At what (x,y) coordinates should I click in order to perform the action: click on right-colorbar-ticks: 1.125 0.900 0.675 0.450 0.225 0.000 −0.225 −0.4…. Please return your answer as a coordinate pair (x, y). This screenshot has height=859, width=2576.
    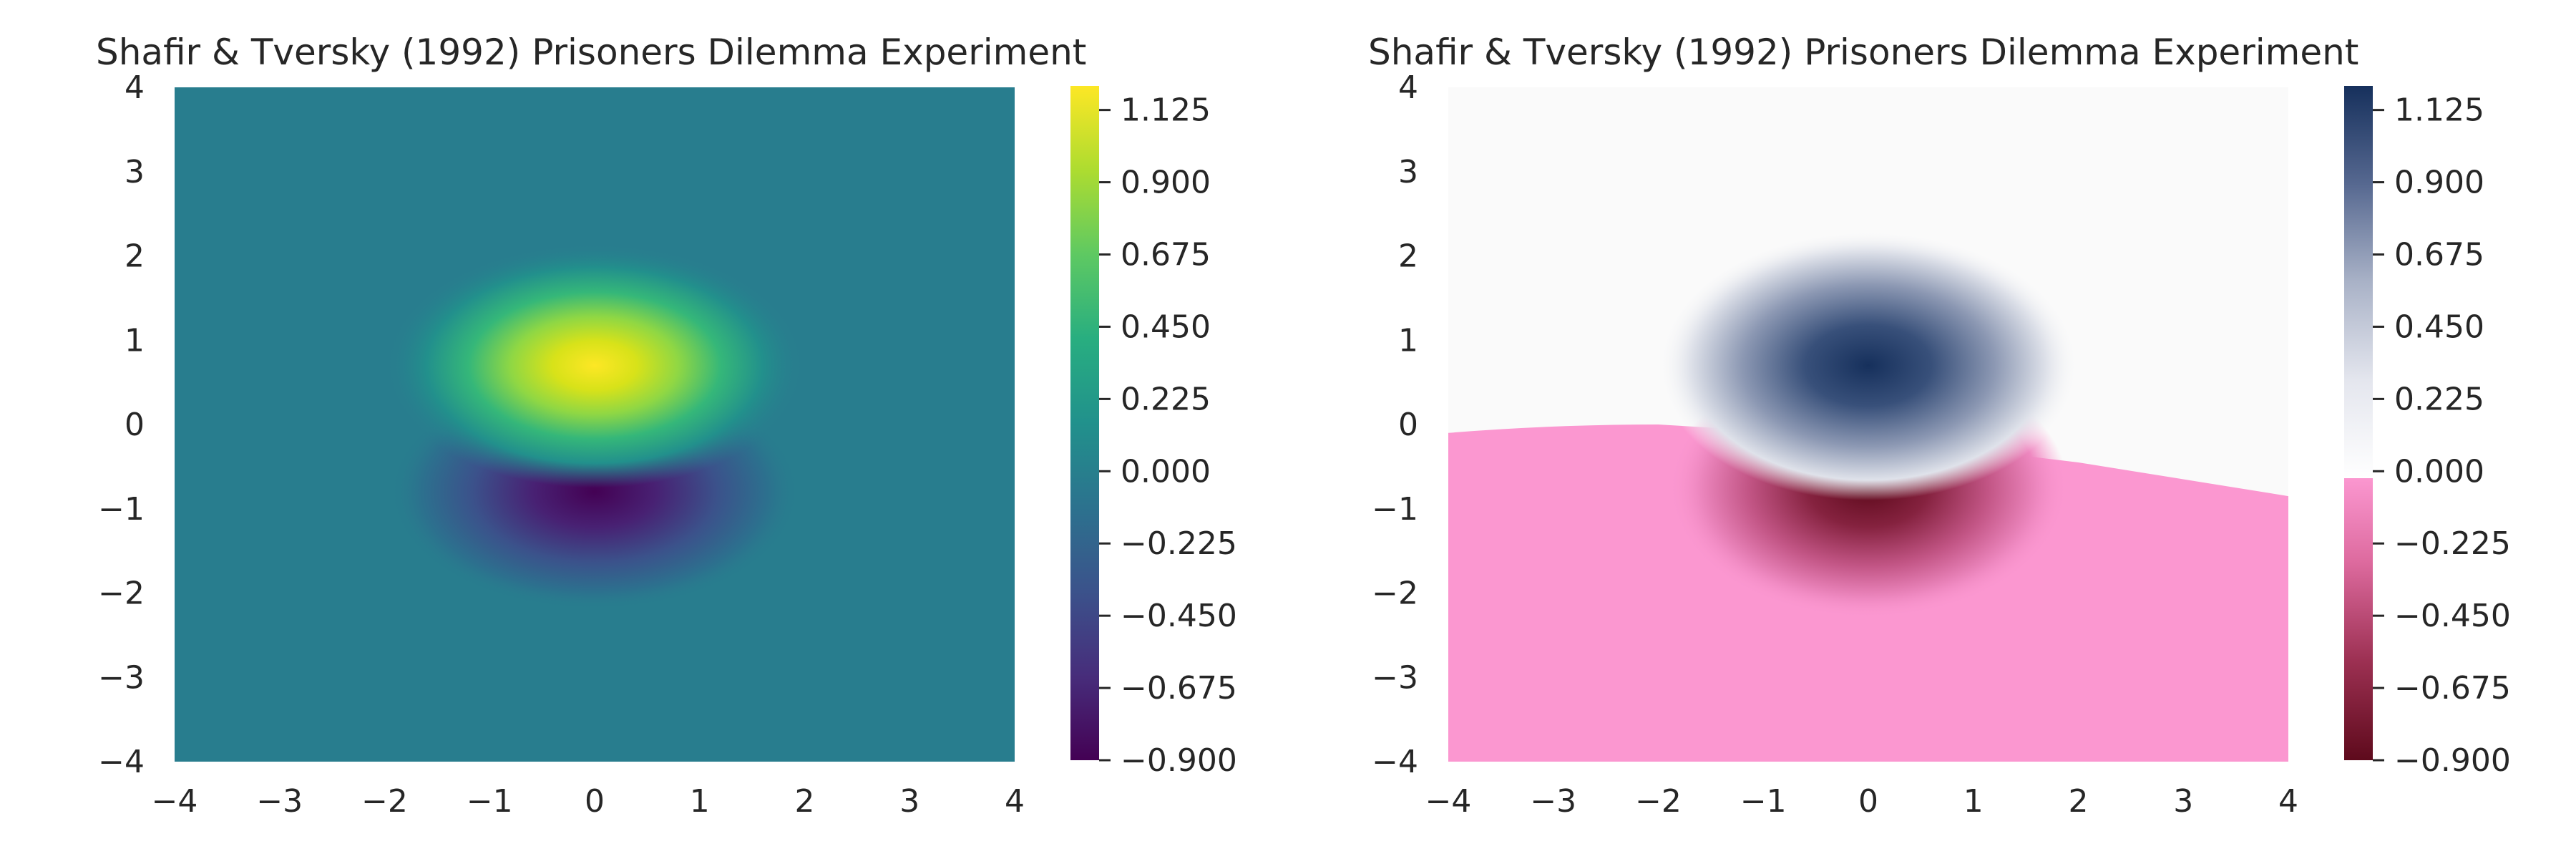
    Looking at the image, I should click on (2442, 435).